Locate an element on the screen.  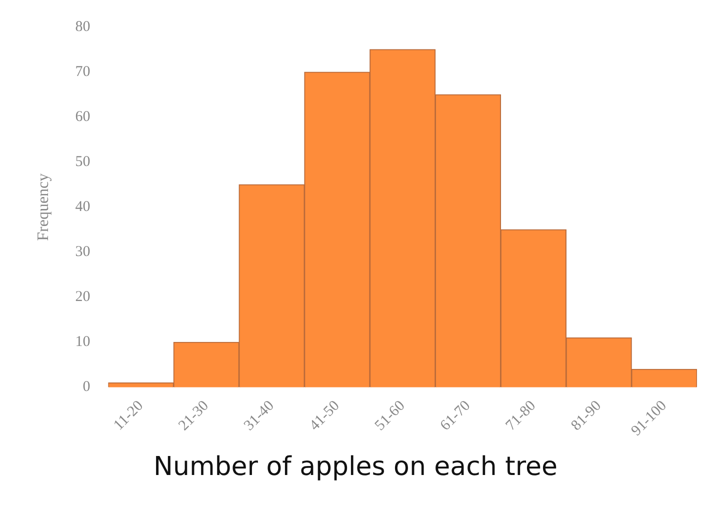
y-axis-title: Frequency is located at coordinates (43, 207).